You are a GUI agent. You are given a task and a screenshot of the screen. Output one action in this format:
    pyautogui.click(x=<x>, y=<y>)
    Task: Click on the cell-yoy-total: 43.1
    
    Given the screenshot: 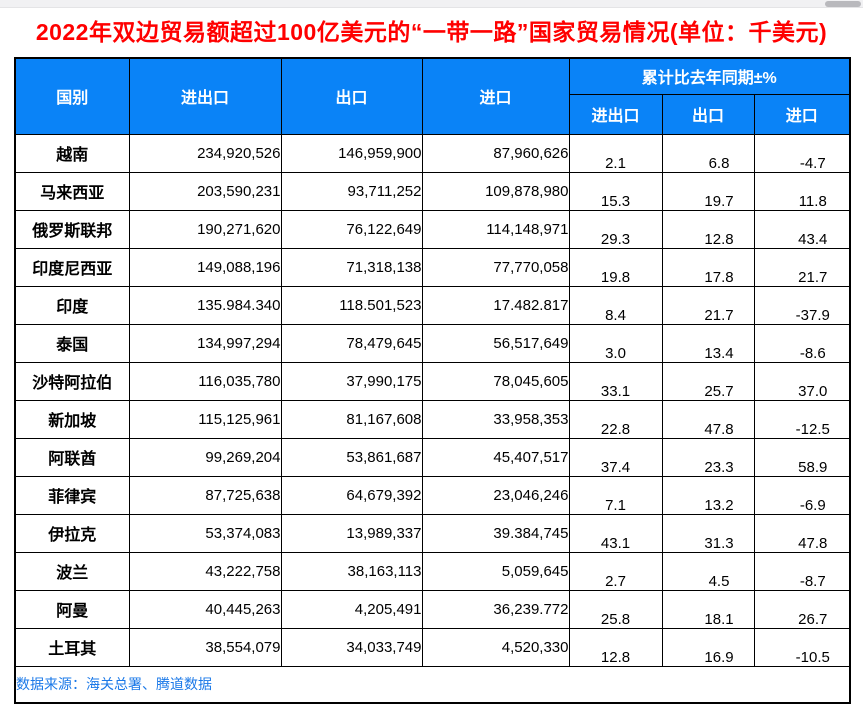 What is the action you would take?
    pyautogui.click(x=615, y=533)
    